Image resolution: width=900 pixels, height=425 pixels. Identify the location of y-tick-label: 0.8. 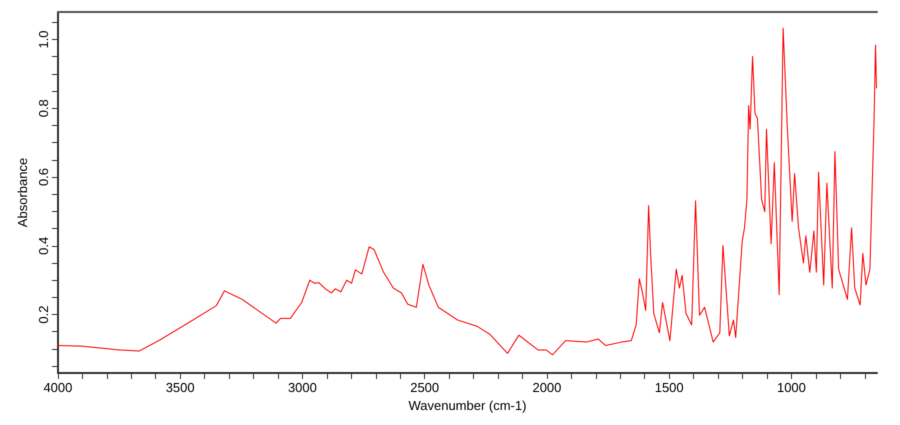
(43, 108).